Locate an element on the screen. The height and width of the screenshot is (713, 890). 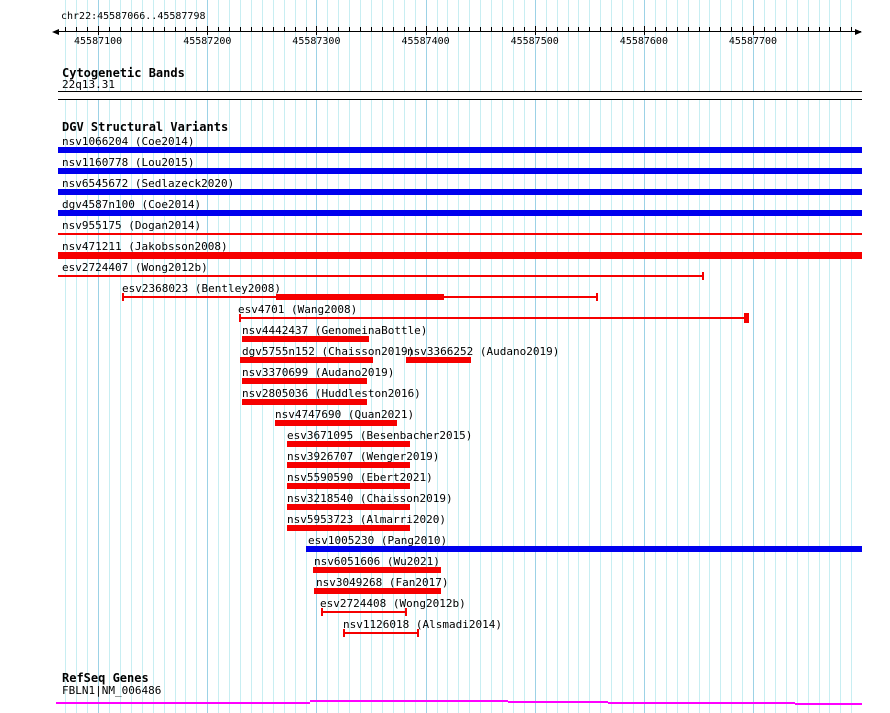
variant-label: esv2368023 (Bentley2008) is located at coordinates (201, 288).